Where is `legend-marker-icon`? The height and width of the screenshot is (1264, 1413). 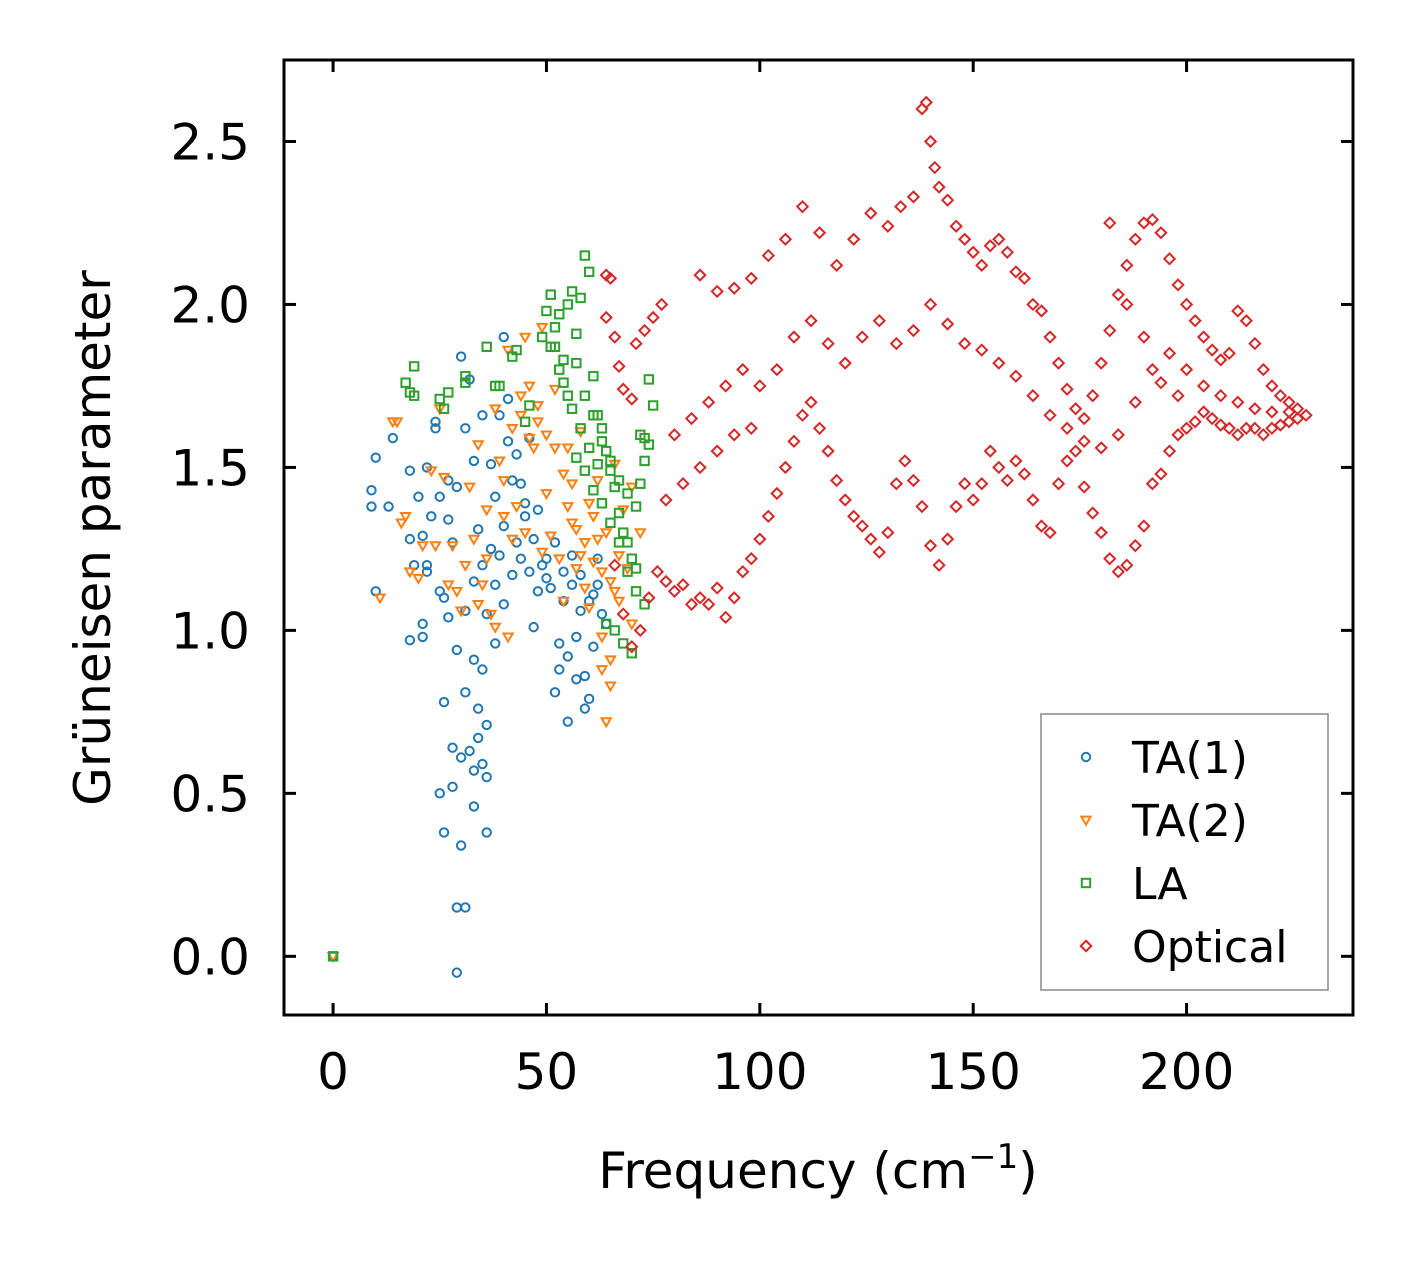
legend-marker-icon is located at coordinates (1086, 821).